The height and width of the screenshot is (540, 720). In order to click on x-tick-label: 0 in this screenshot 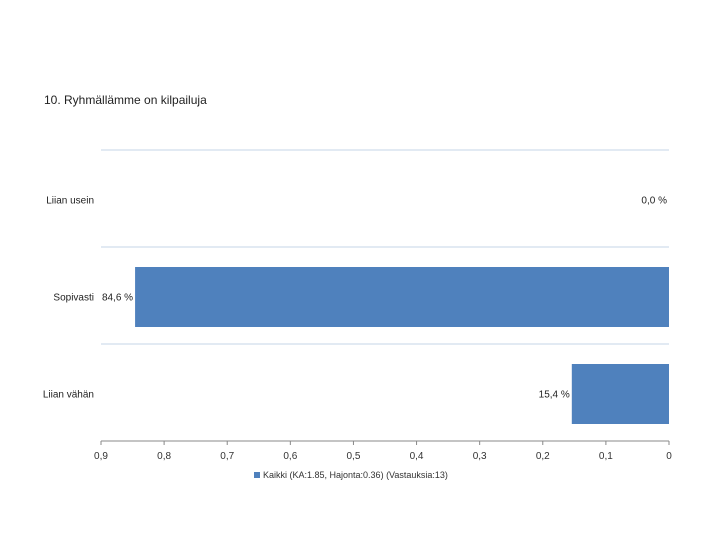, I will do `click(669, 456)`.